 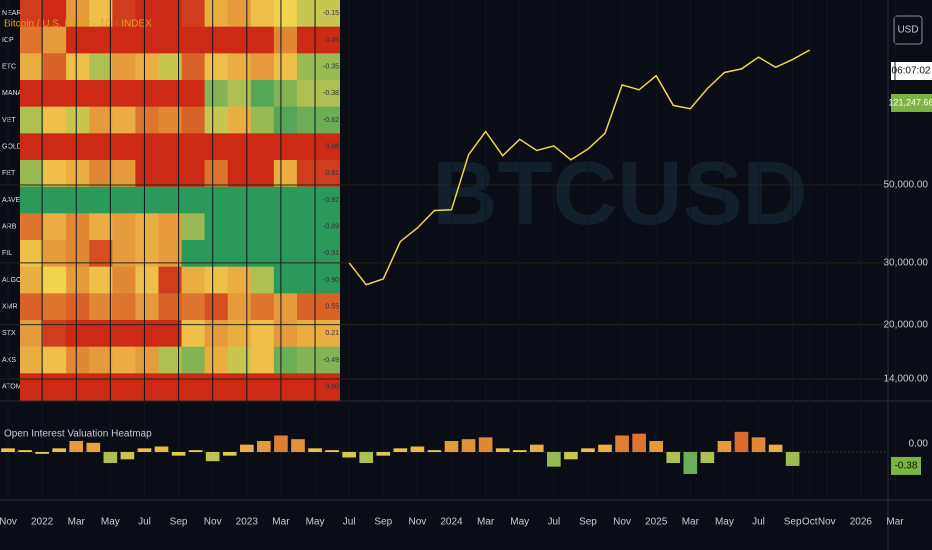 I want to click on x-tick-label: 2024, so click(x=451, y=522).